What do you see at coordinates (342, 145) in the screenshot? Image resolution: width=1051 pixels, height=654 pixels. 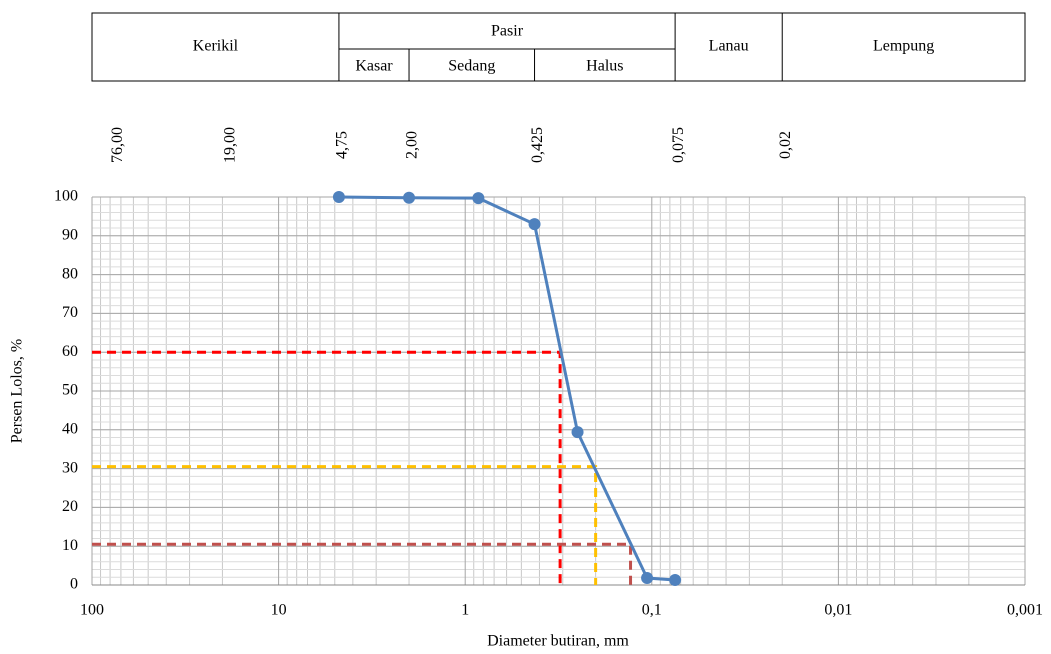 I see `sieve-label: 4,75` at bounding box center [342, 145].